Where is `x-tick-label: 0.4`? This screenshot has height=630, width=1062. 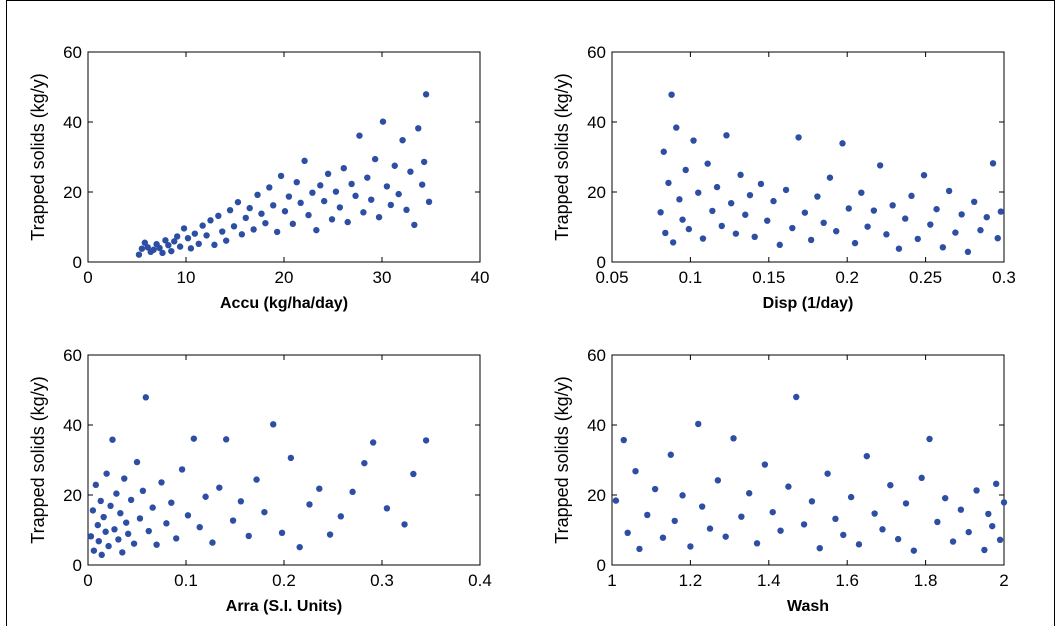 x-tick-label: 0.4 is located at coordinates (480, 580).